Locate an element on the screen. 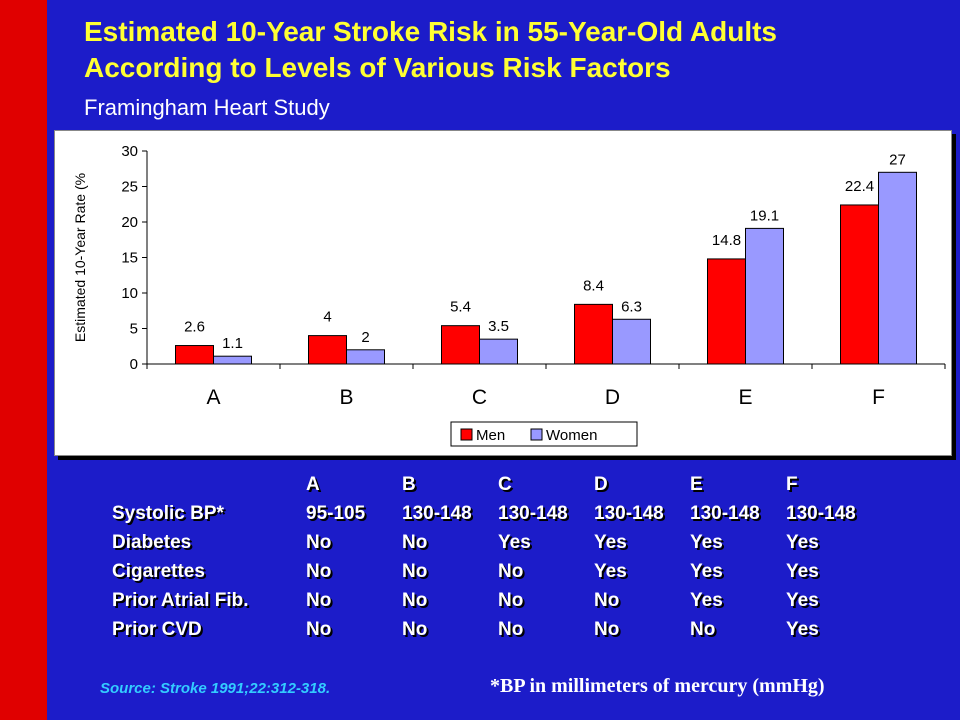  legend-box is located at coordinates (544, 434).